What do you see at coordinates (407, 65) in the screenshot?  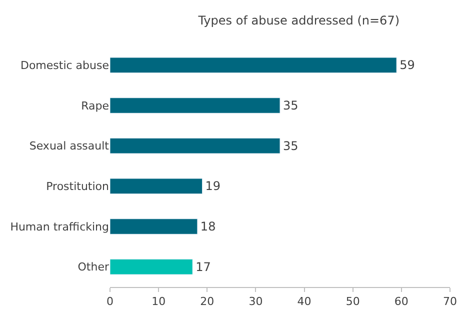 I see `data-label: 59` at bounding box center [407, 65].